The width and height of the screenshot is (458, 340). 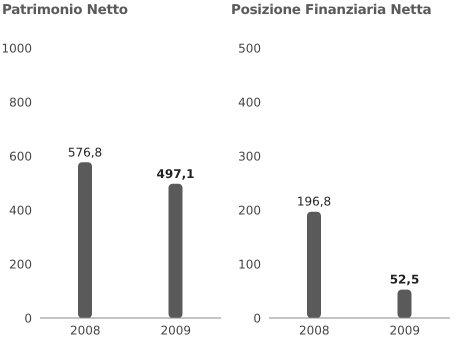 I want to click on data-label: 196,8, so click(x=314, y=201).